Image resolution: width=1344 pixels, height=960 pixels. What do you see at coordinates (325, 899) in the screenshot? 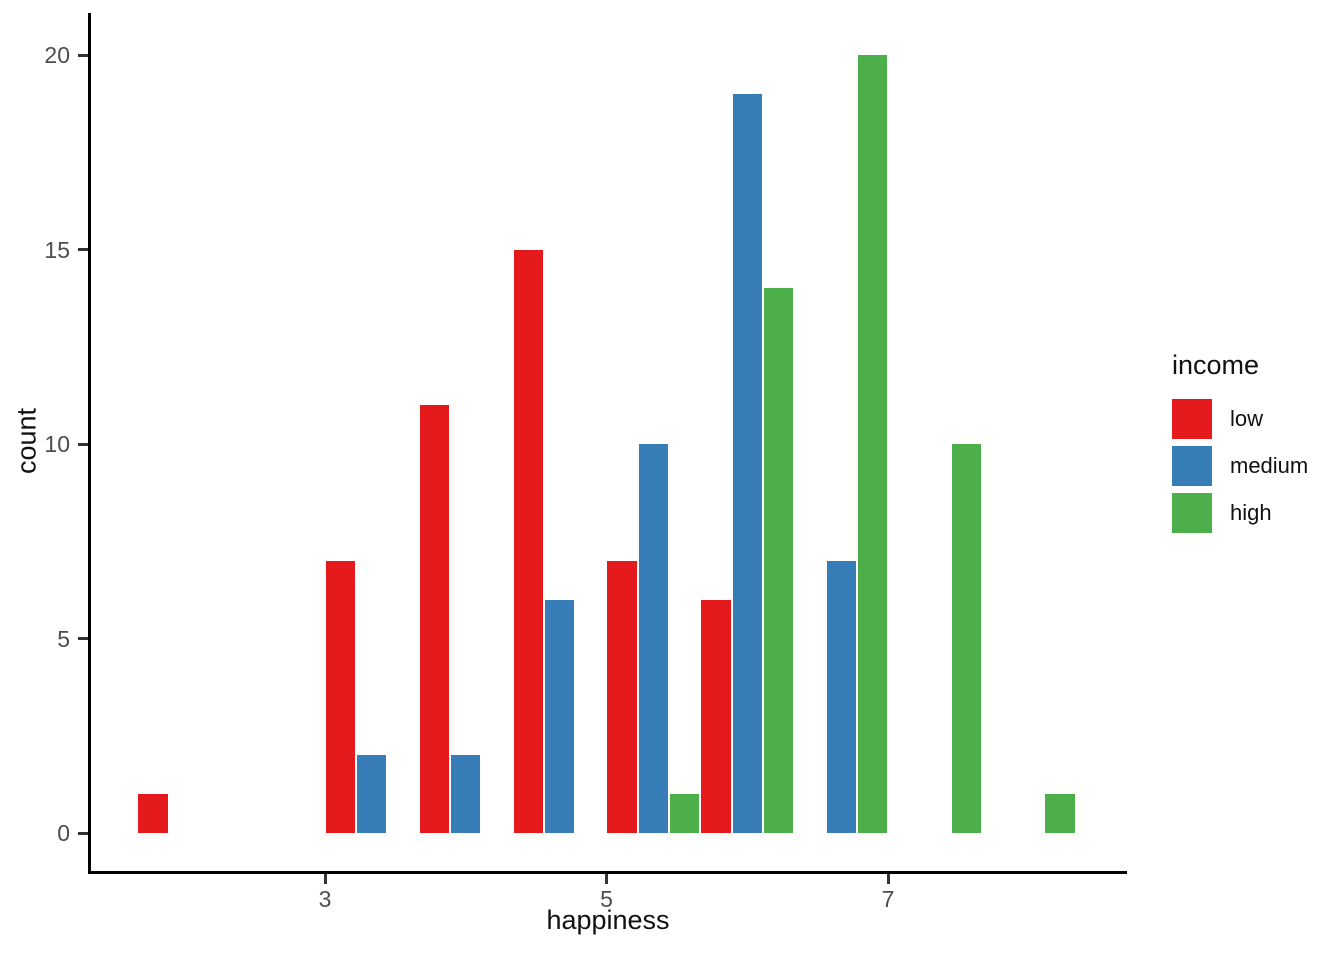
I see `x-tick-label-3: 3` at bounding box center [325, 899].